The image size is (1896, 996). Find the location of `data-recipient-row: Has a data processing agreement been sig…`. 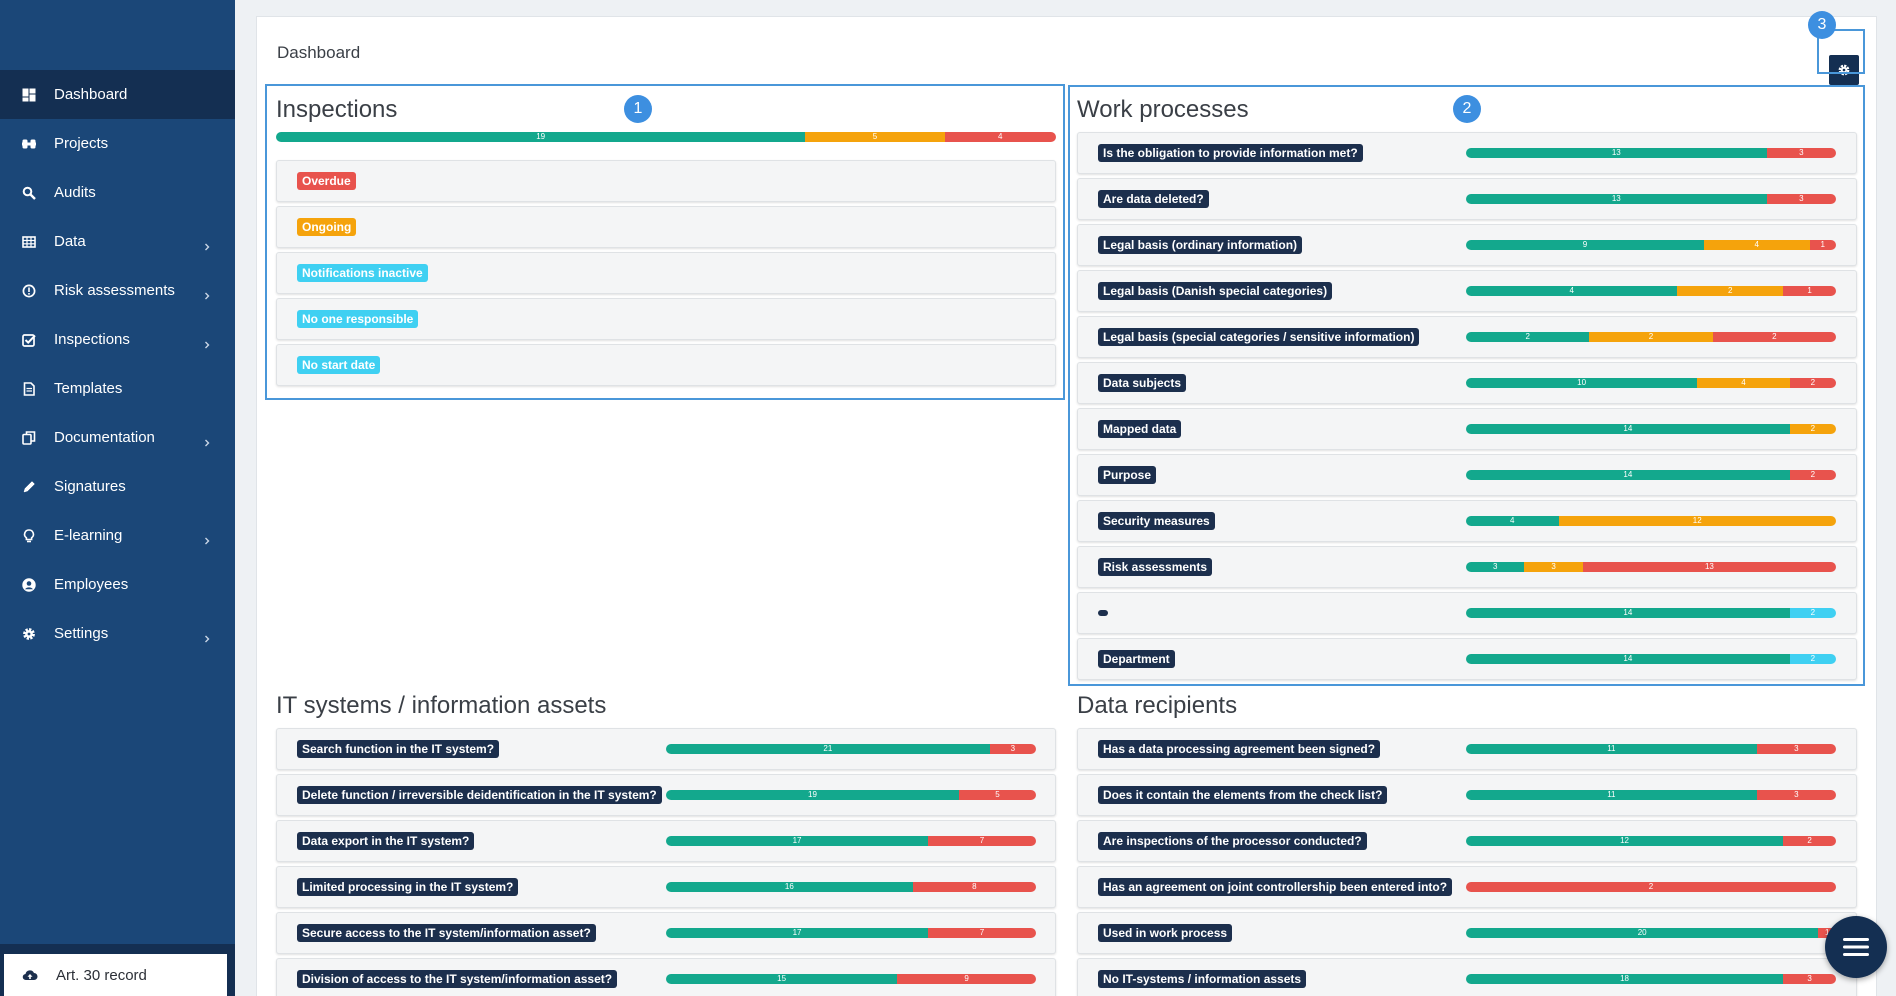

data-recipient-row: Has a data processing agreement been sig… is located at coordinates (1467, 749).